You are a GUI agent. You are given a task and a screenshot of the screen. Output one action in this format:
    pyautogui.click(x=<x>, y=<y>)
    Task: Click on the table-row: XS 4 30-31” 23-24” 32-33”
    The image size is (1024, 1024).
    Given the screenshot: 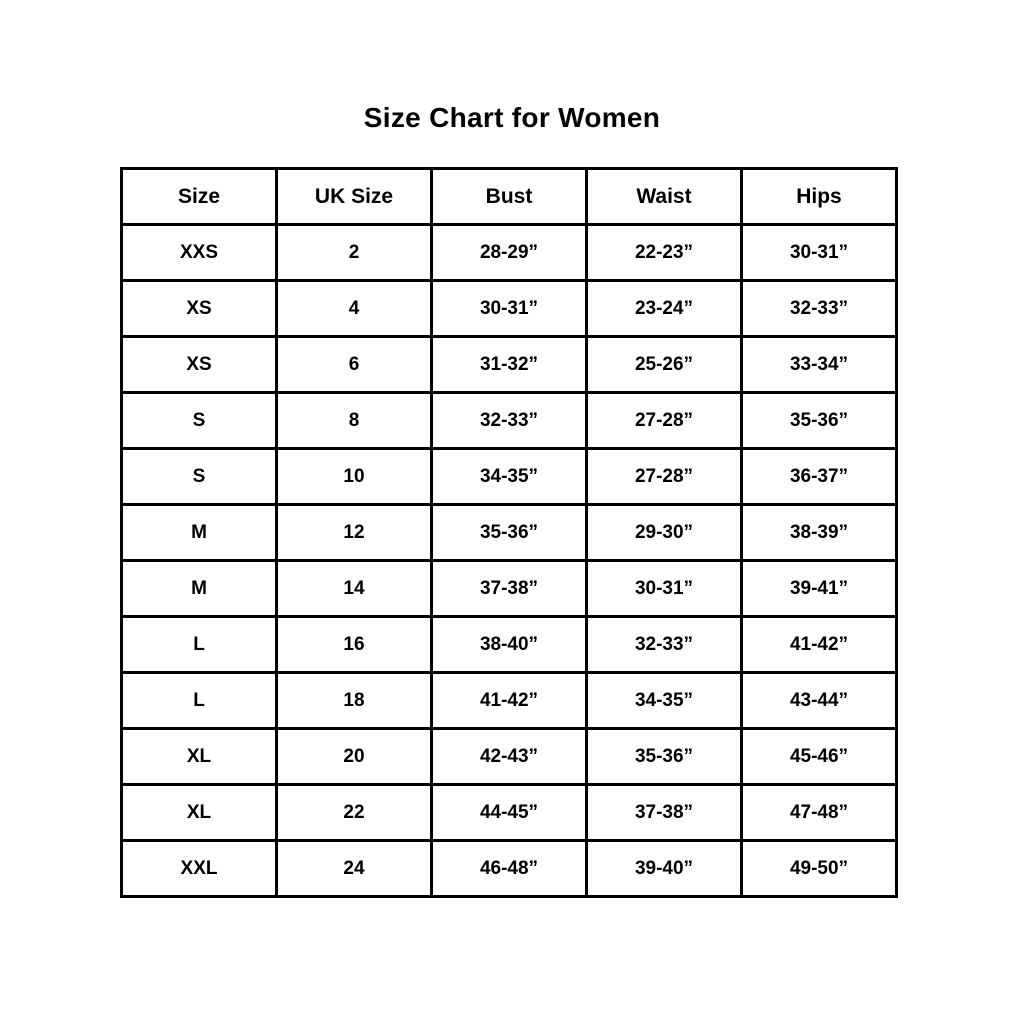 What is the action you would take?
    pyautogui.click(x=509, y=308)
    